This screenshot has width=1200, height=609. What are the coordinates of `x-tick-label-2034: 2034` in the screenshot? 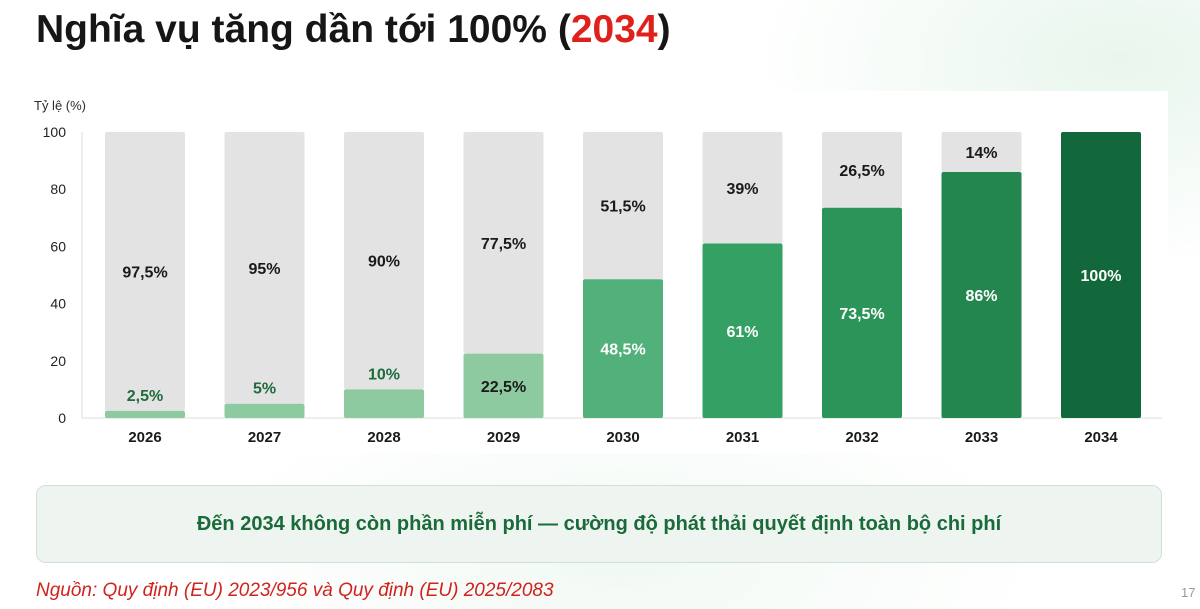 It's located at (1101, 437).